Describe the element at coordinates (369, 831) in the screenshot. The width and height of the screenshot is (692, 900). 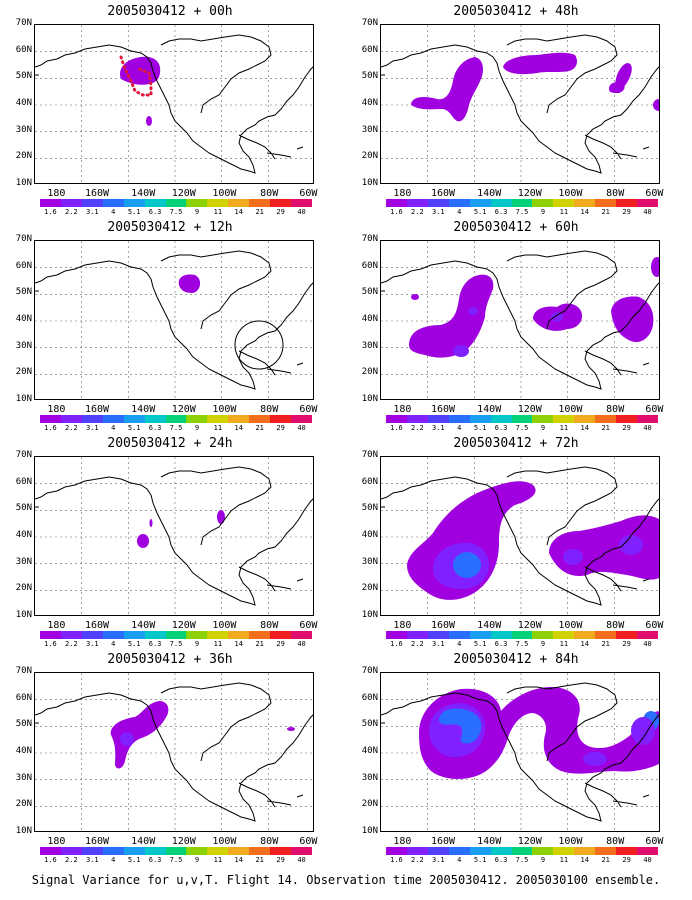
I see `latitude-label: 10N` at that location.